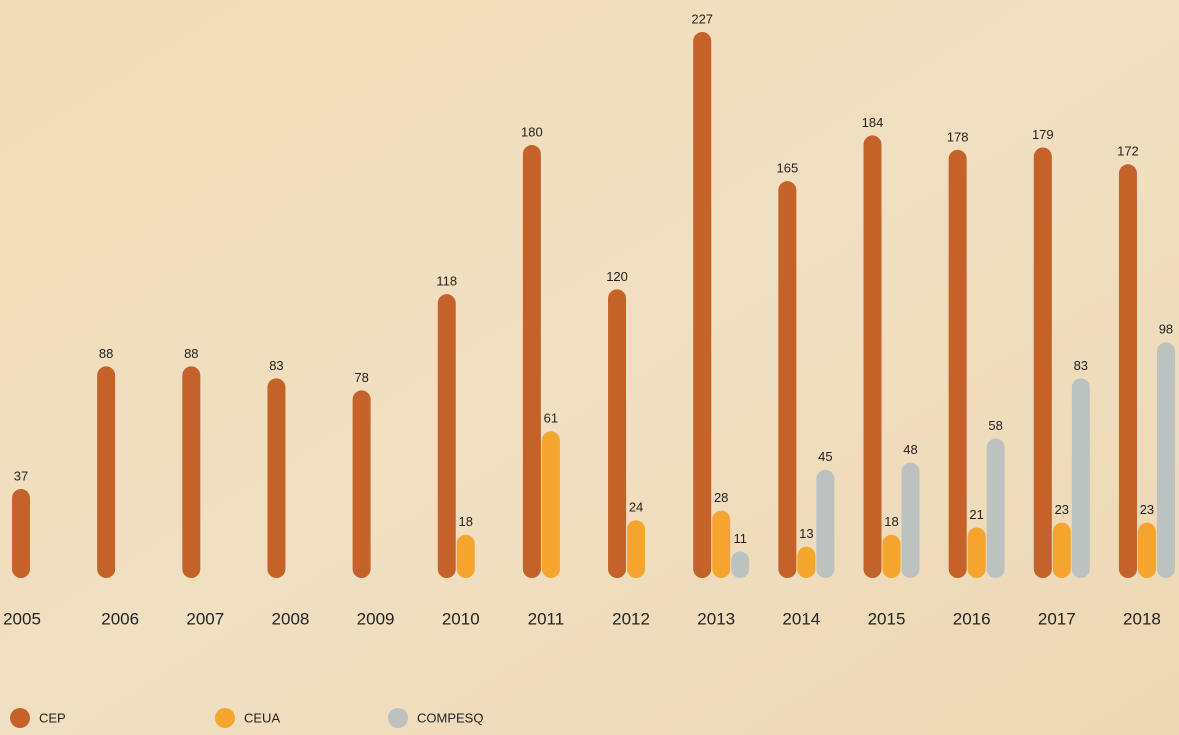  I want to click on value-label: 172, so click(1128, 151).